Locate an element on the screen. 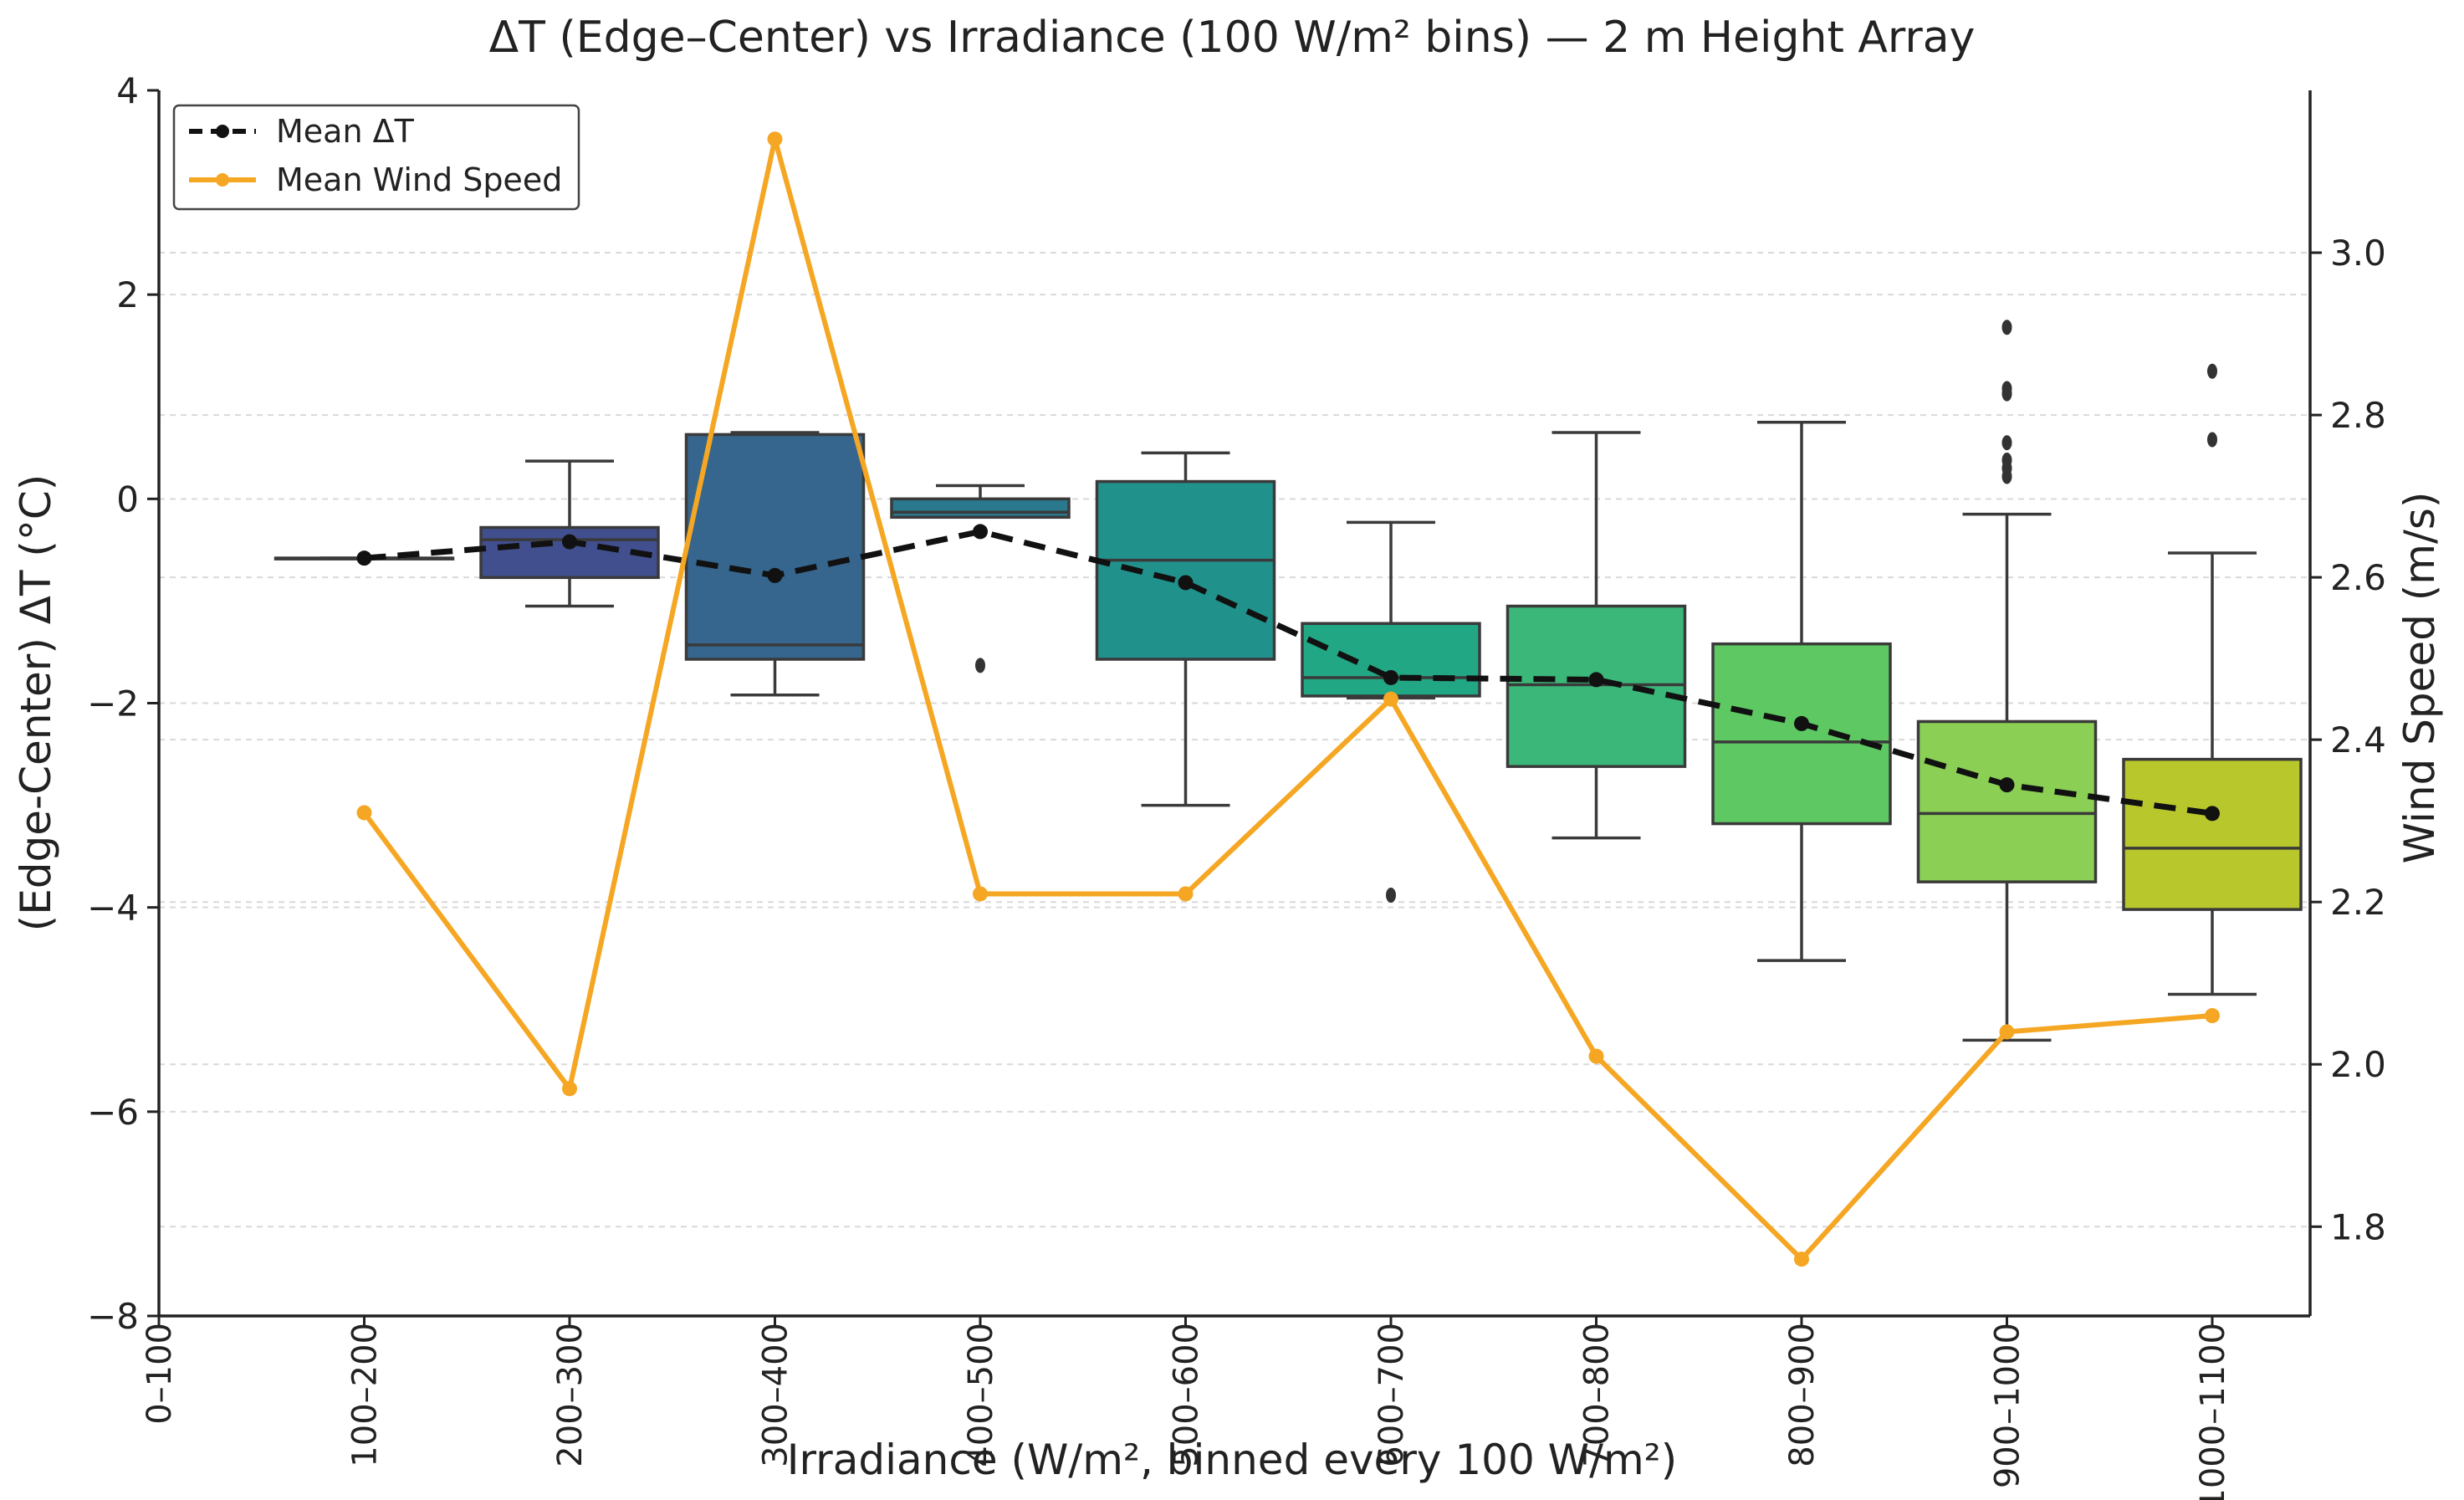 The image size is (2464, 1500). y-tick-label-6: 4 is located at coordinates (128, 90).